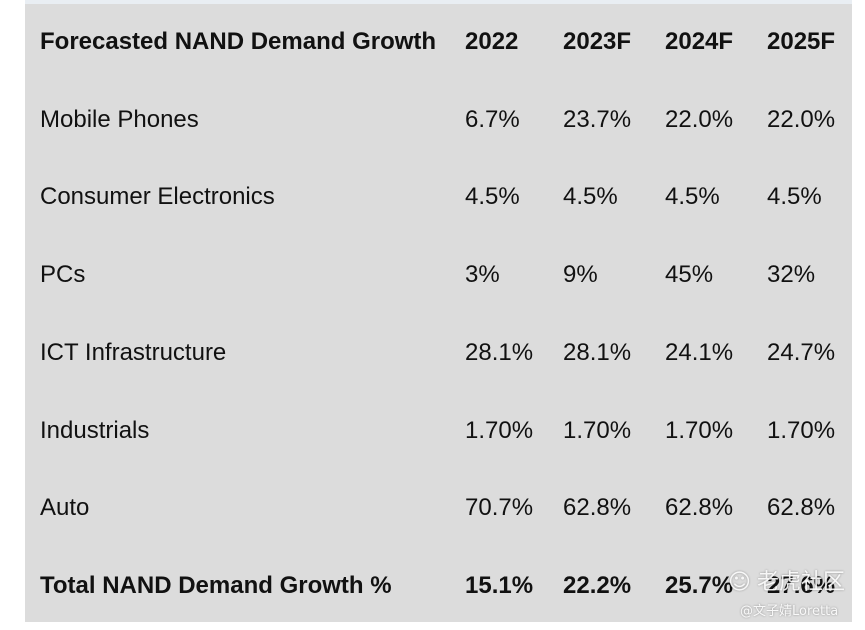 Image resolution: width=865 pixels, height=630 pixels. What do you see at coordinates (597, 119) in the screenshot?
I see `row-value: 23.7%` at bounding box center [597, 119].